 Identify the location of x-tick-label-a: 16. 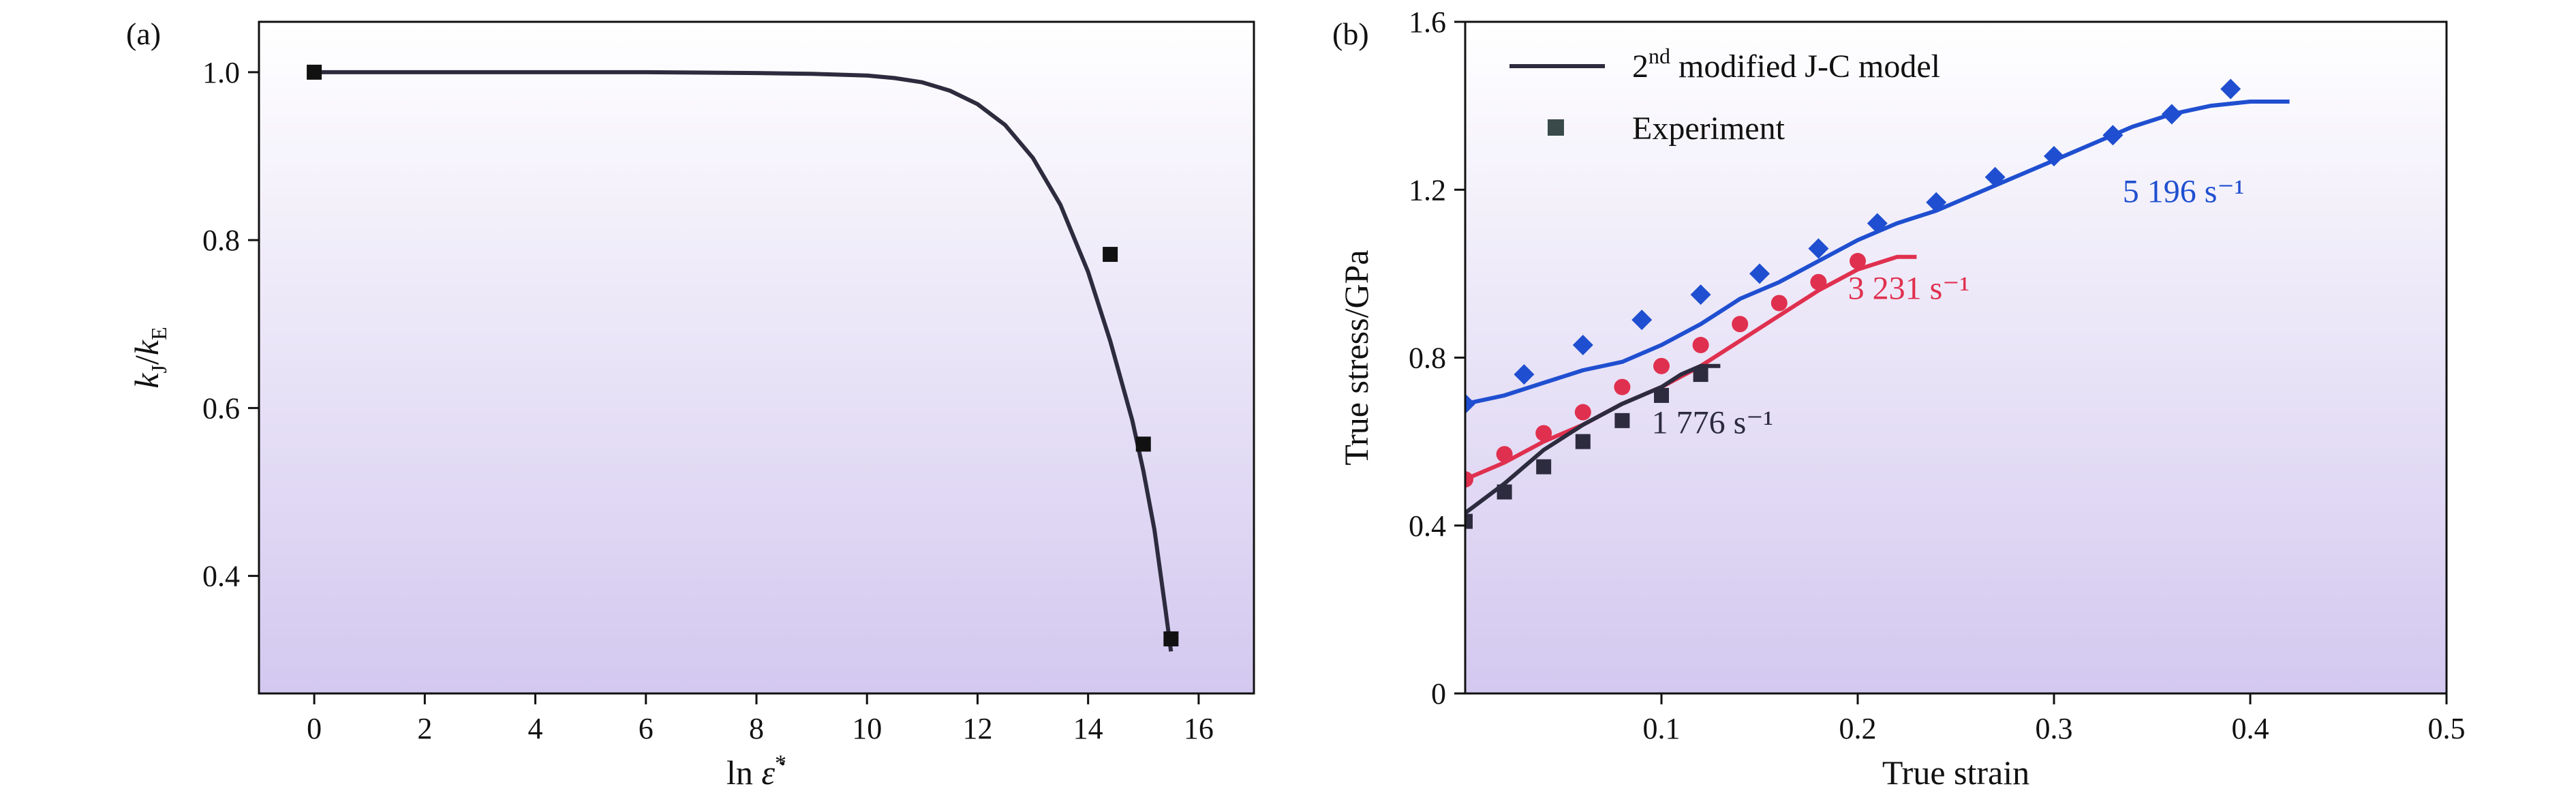
(1199, 729).